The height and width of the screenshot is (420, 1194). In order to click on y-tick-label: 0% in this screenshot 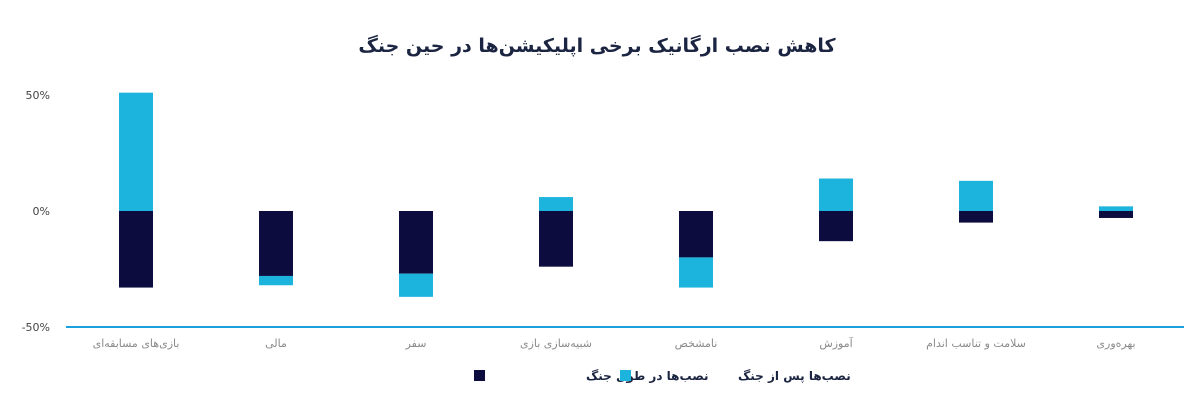, I will do `click(41, 211)`.